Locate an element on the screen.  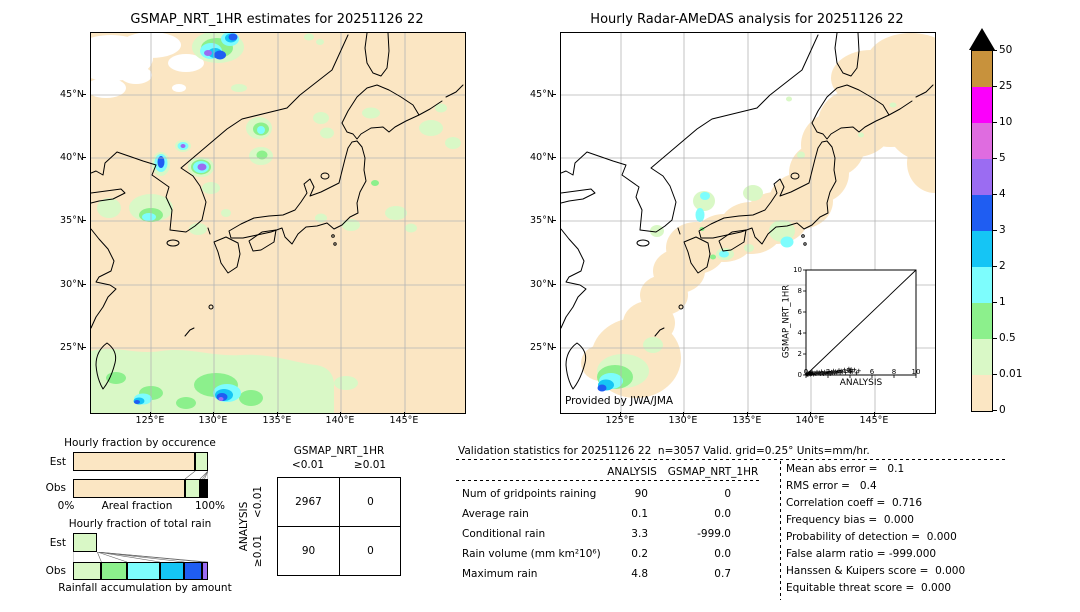
stats-row-label: Conditional rain is located at coordinates (504, 534).